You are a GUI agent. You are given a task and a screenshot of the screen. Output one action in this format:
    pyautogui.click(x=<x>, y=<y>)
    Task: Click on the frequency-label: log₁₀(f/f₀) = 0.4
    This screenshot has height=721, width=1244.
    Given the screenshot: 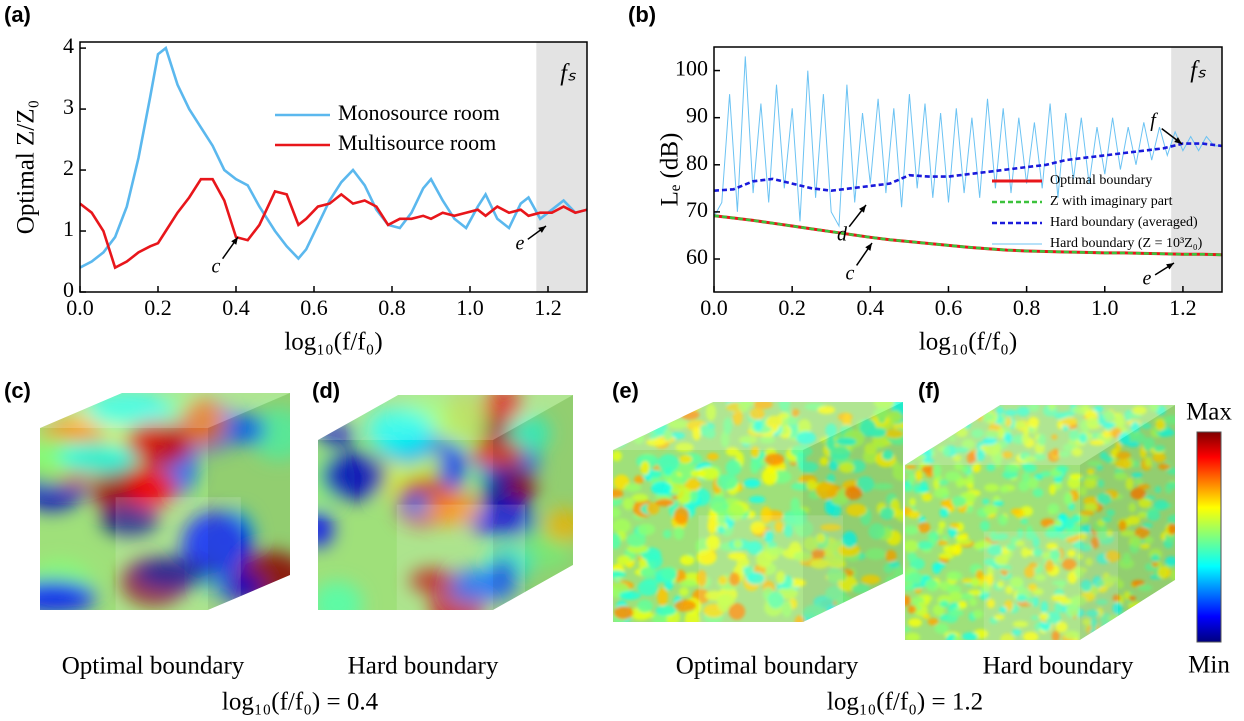 What is the action you would take?
    pyautogui.click(x=300, y=702)
    